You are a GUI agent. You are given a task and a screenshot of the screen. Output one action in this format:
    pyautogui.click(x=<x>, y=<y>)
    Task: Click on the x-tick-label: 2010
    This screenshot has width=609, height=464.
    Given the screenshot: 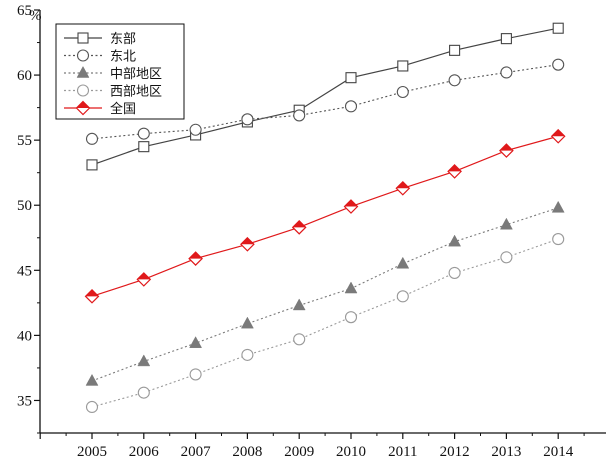 What is the action you would take?
    pyautogui.click(x=351, y=452)
    